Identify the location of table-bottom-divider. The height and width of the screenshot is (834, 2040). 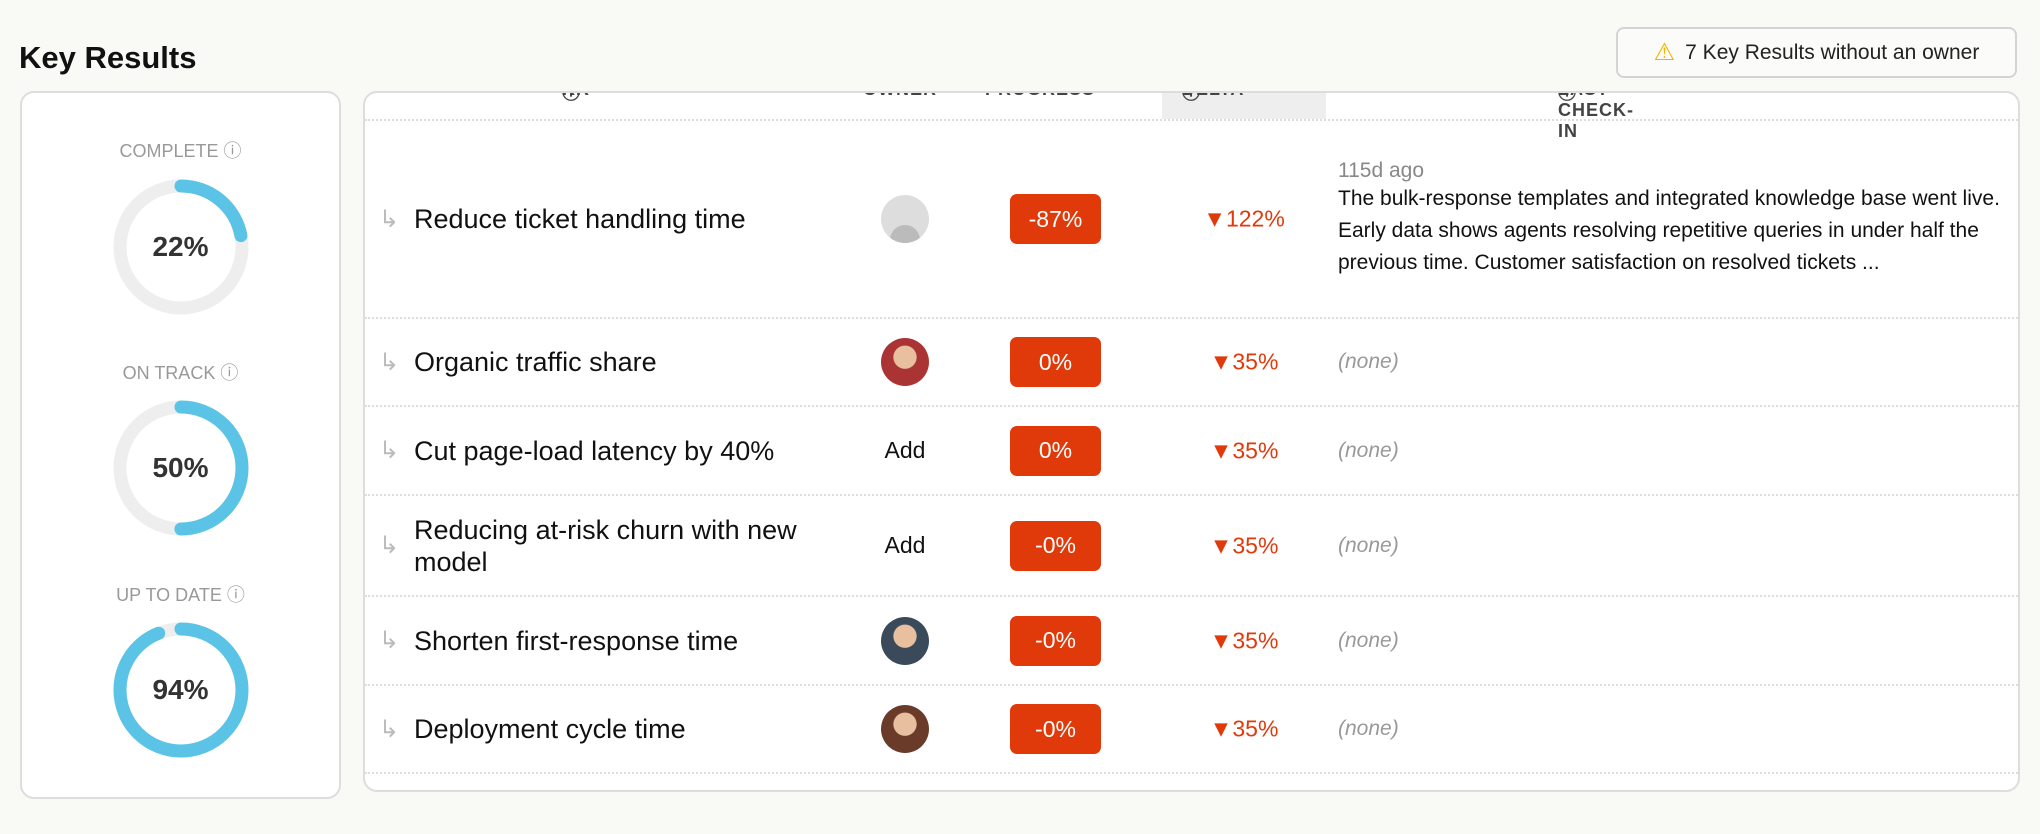
(1191, 773).